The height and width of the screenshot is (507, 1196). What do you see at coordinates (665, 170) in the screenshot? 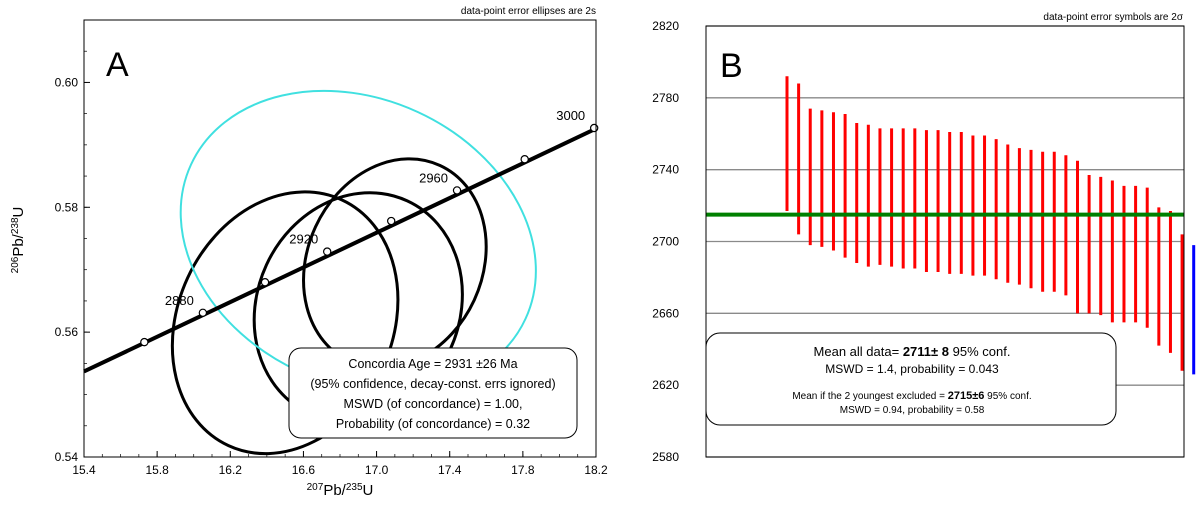
I see `y-tick-label: 2740` at bounding box center [665, 170].